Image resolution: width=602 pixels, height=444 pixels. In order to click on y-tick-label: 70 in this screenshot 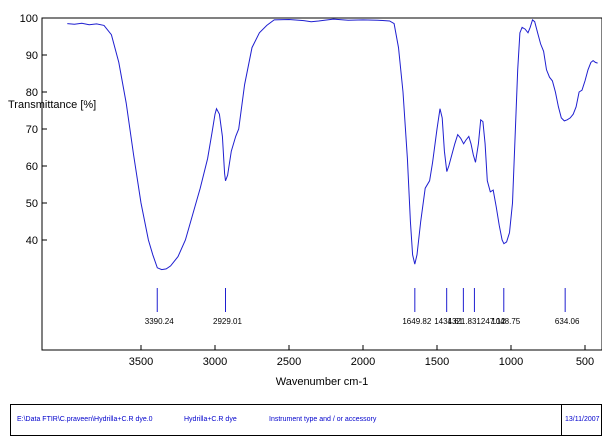, I will do `click(32, 130)`.